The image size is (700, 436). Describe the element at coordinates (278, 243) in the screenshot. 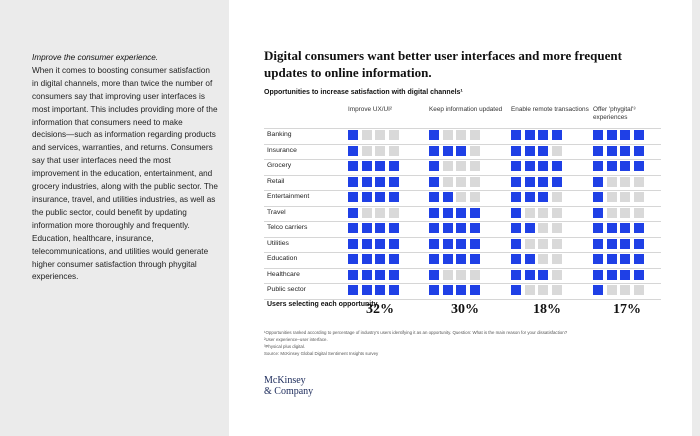

I see `row-label-utilities: Utilities` at that location.